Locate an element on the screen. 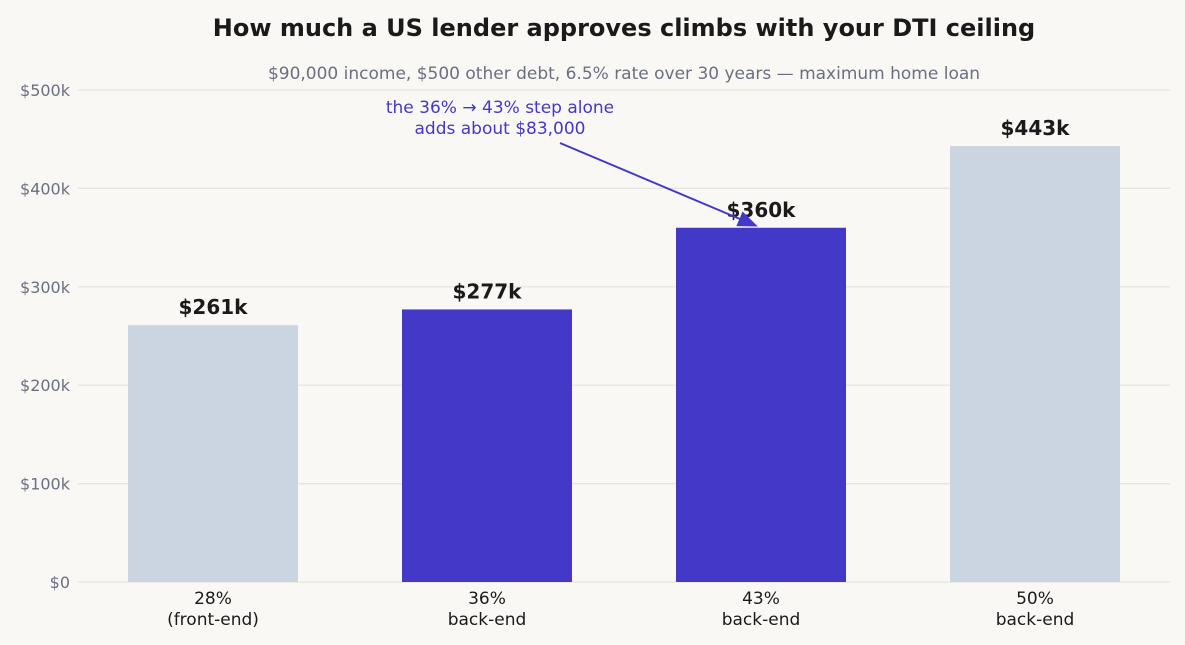  y-tick-label: $500k is located at coordinates (45, 90).